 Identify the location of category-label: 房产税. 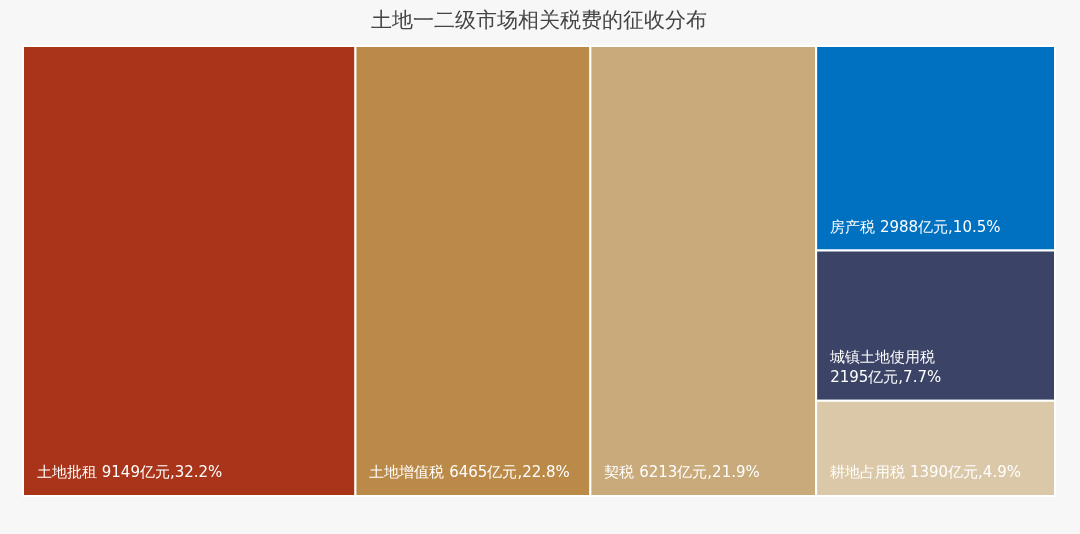
(853, 226).